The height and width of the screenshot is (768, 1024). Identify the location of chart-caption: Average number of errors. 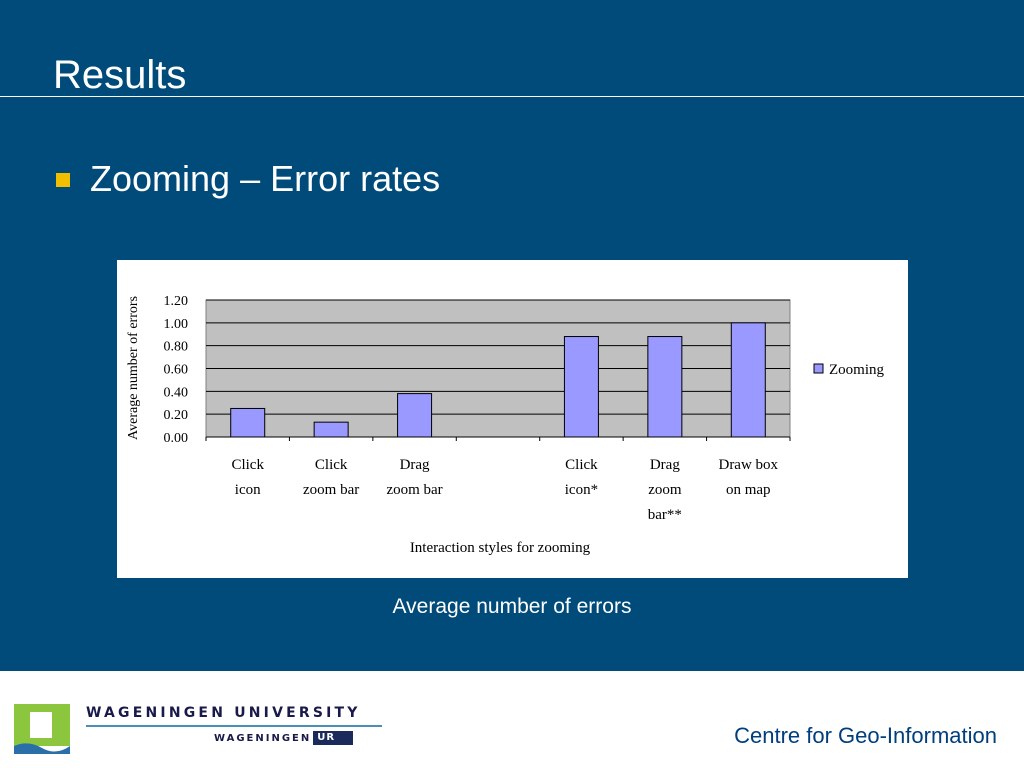
(512, 606).